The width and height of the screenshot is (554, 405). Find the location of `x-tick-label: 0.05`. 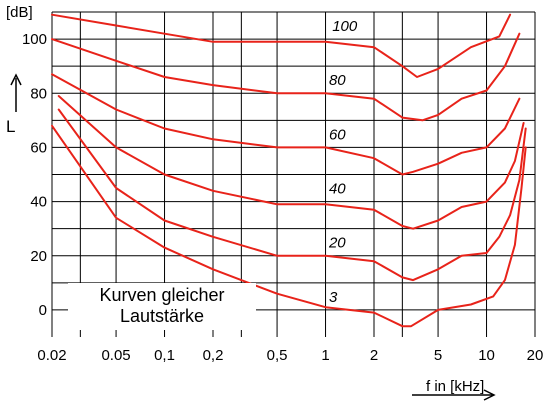

x-tick-label: 0.05 is located at coordinates (115, 355).